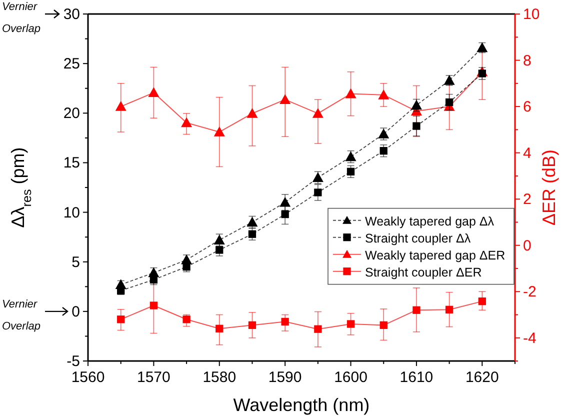  I want to click on y2-tick-label: 6, so click(527, 107).